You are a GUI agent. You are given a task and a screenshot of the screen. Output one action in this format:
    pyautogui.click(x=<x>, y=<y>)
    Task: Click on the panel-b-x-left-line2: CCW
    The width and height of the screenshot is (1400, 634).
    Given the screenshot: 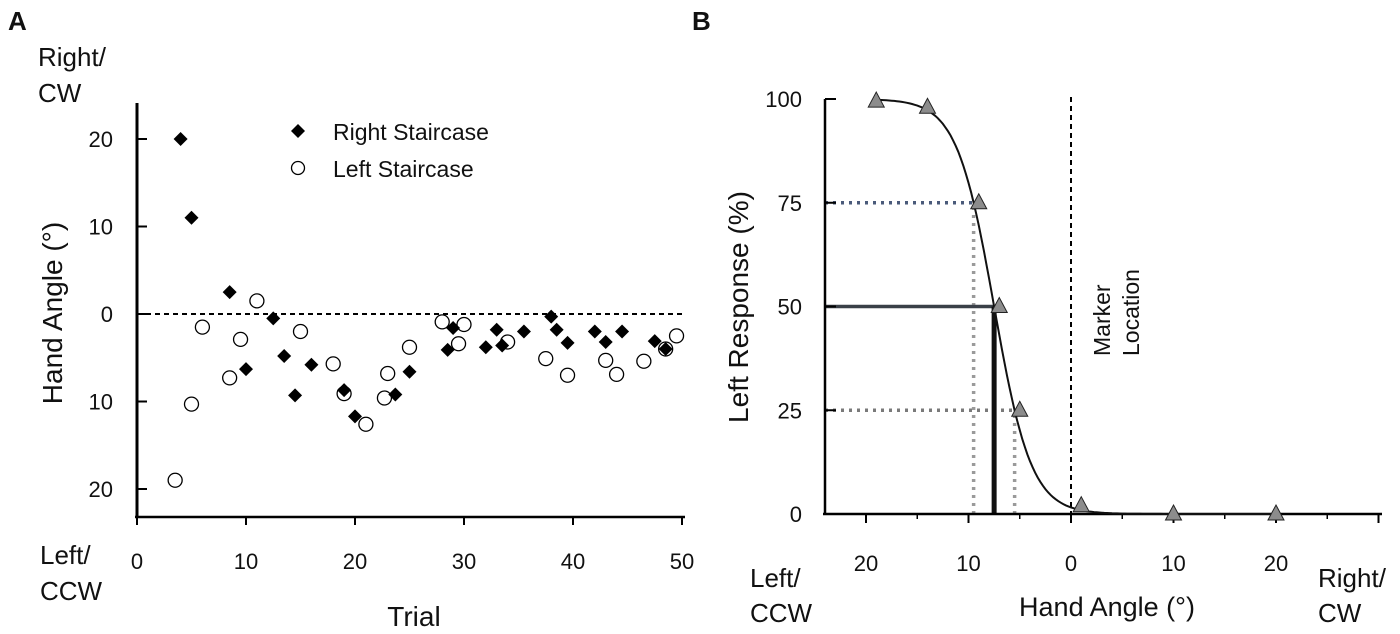 What is the action you would take?
    pyautogui.click(x=781, y=613)
    